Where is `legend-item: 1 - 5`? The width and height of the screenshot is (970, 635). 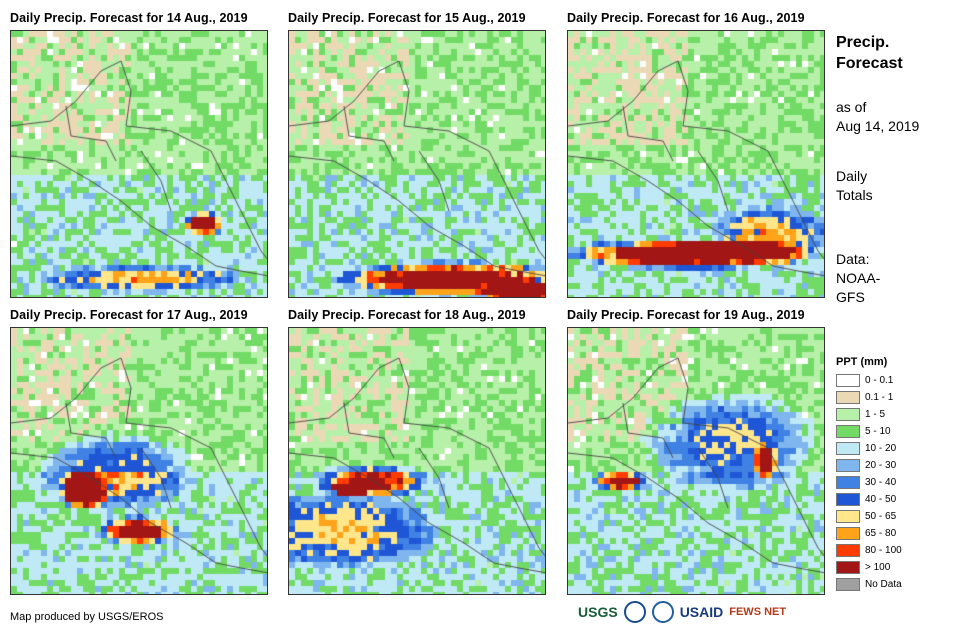
legend-item: 1 - 5 is located at coordinates (869, 414).